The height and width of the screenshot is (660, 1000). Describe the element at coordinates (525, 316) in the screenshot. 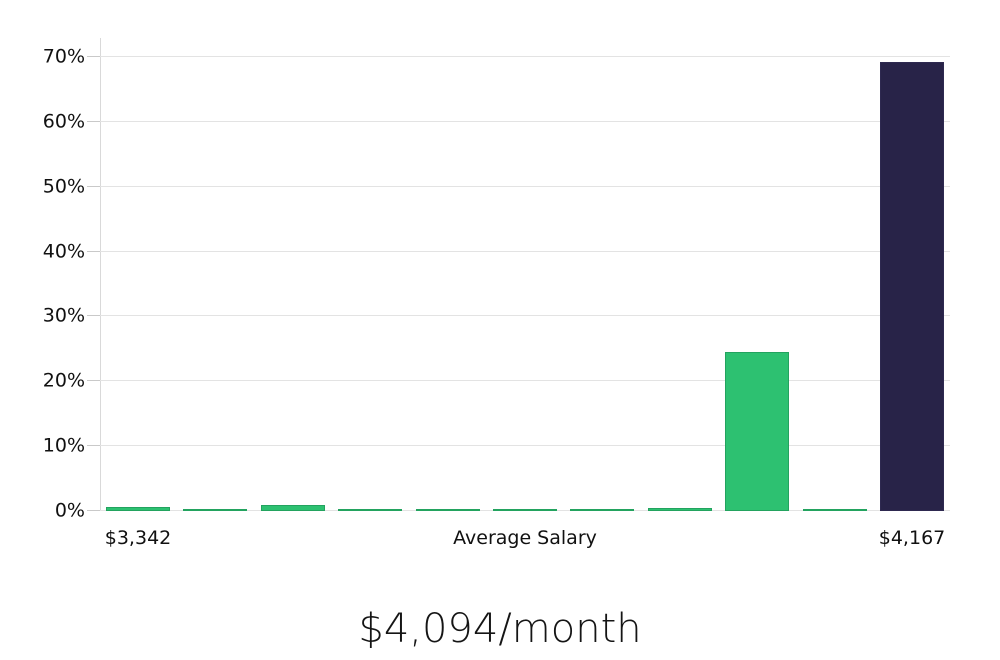

I see `gridline-30%` at that location.